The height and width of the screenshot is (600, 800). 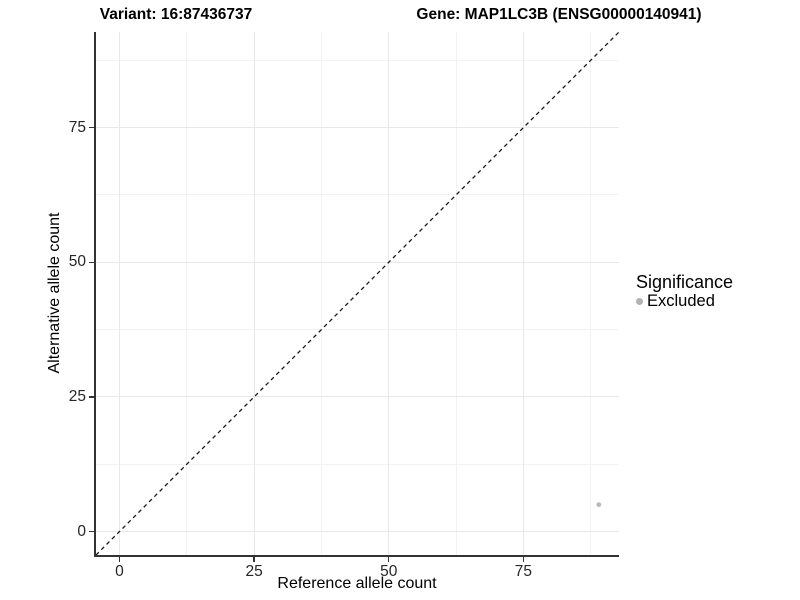 I want to click on legend-item-label: Excluded, so click(x=681, y=301).